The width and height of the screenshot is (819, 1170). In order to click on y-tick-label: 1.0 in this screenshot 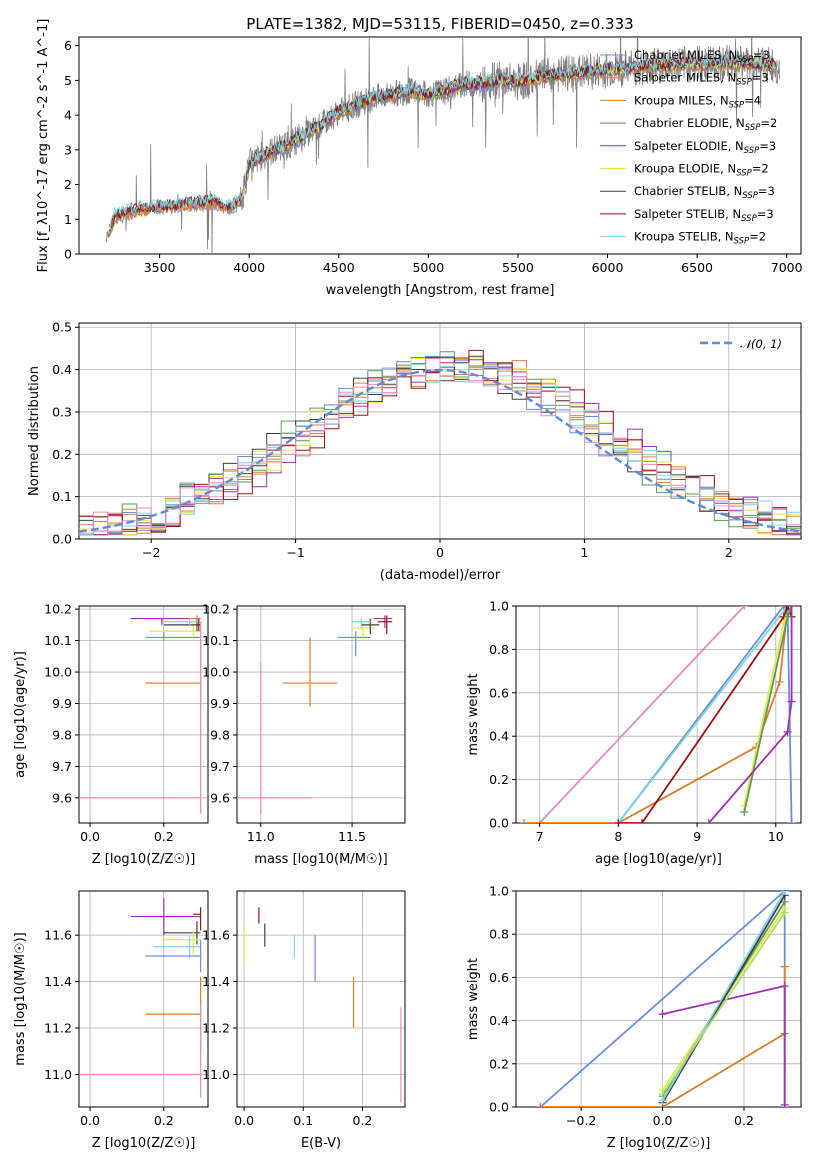, I will do `click(499, 606)`.